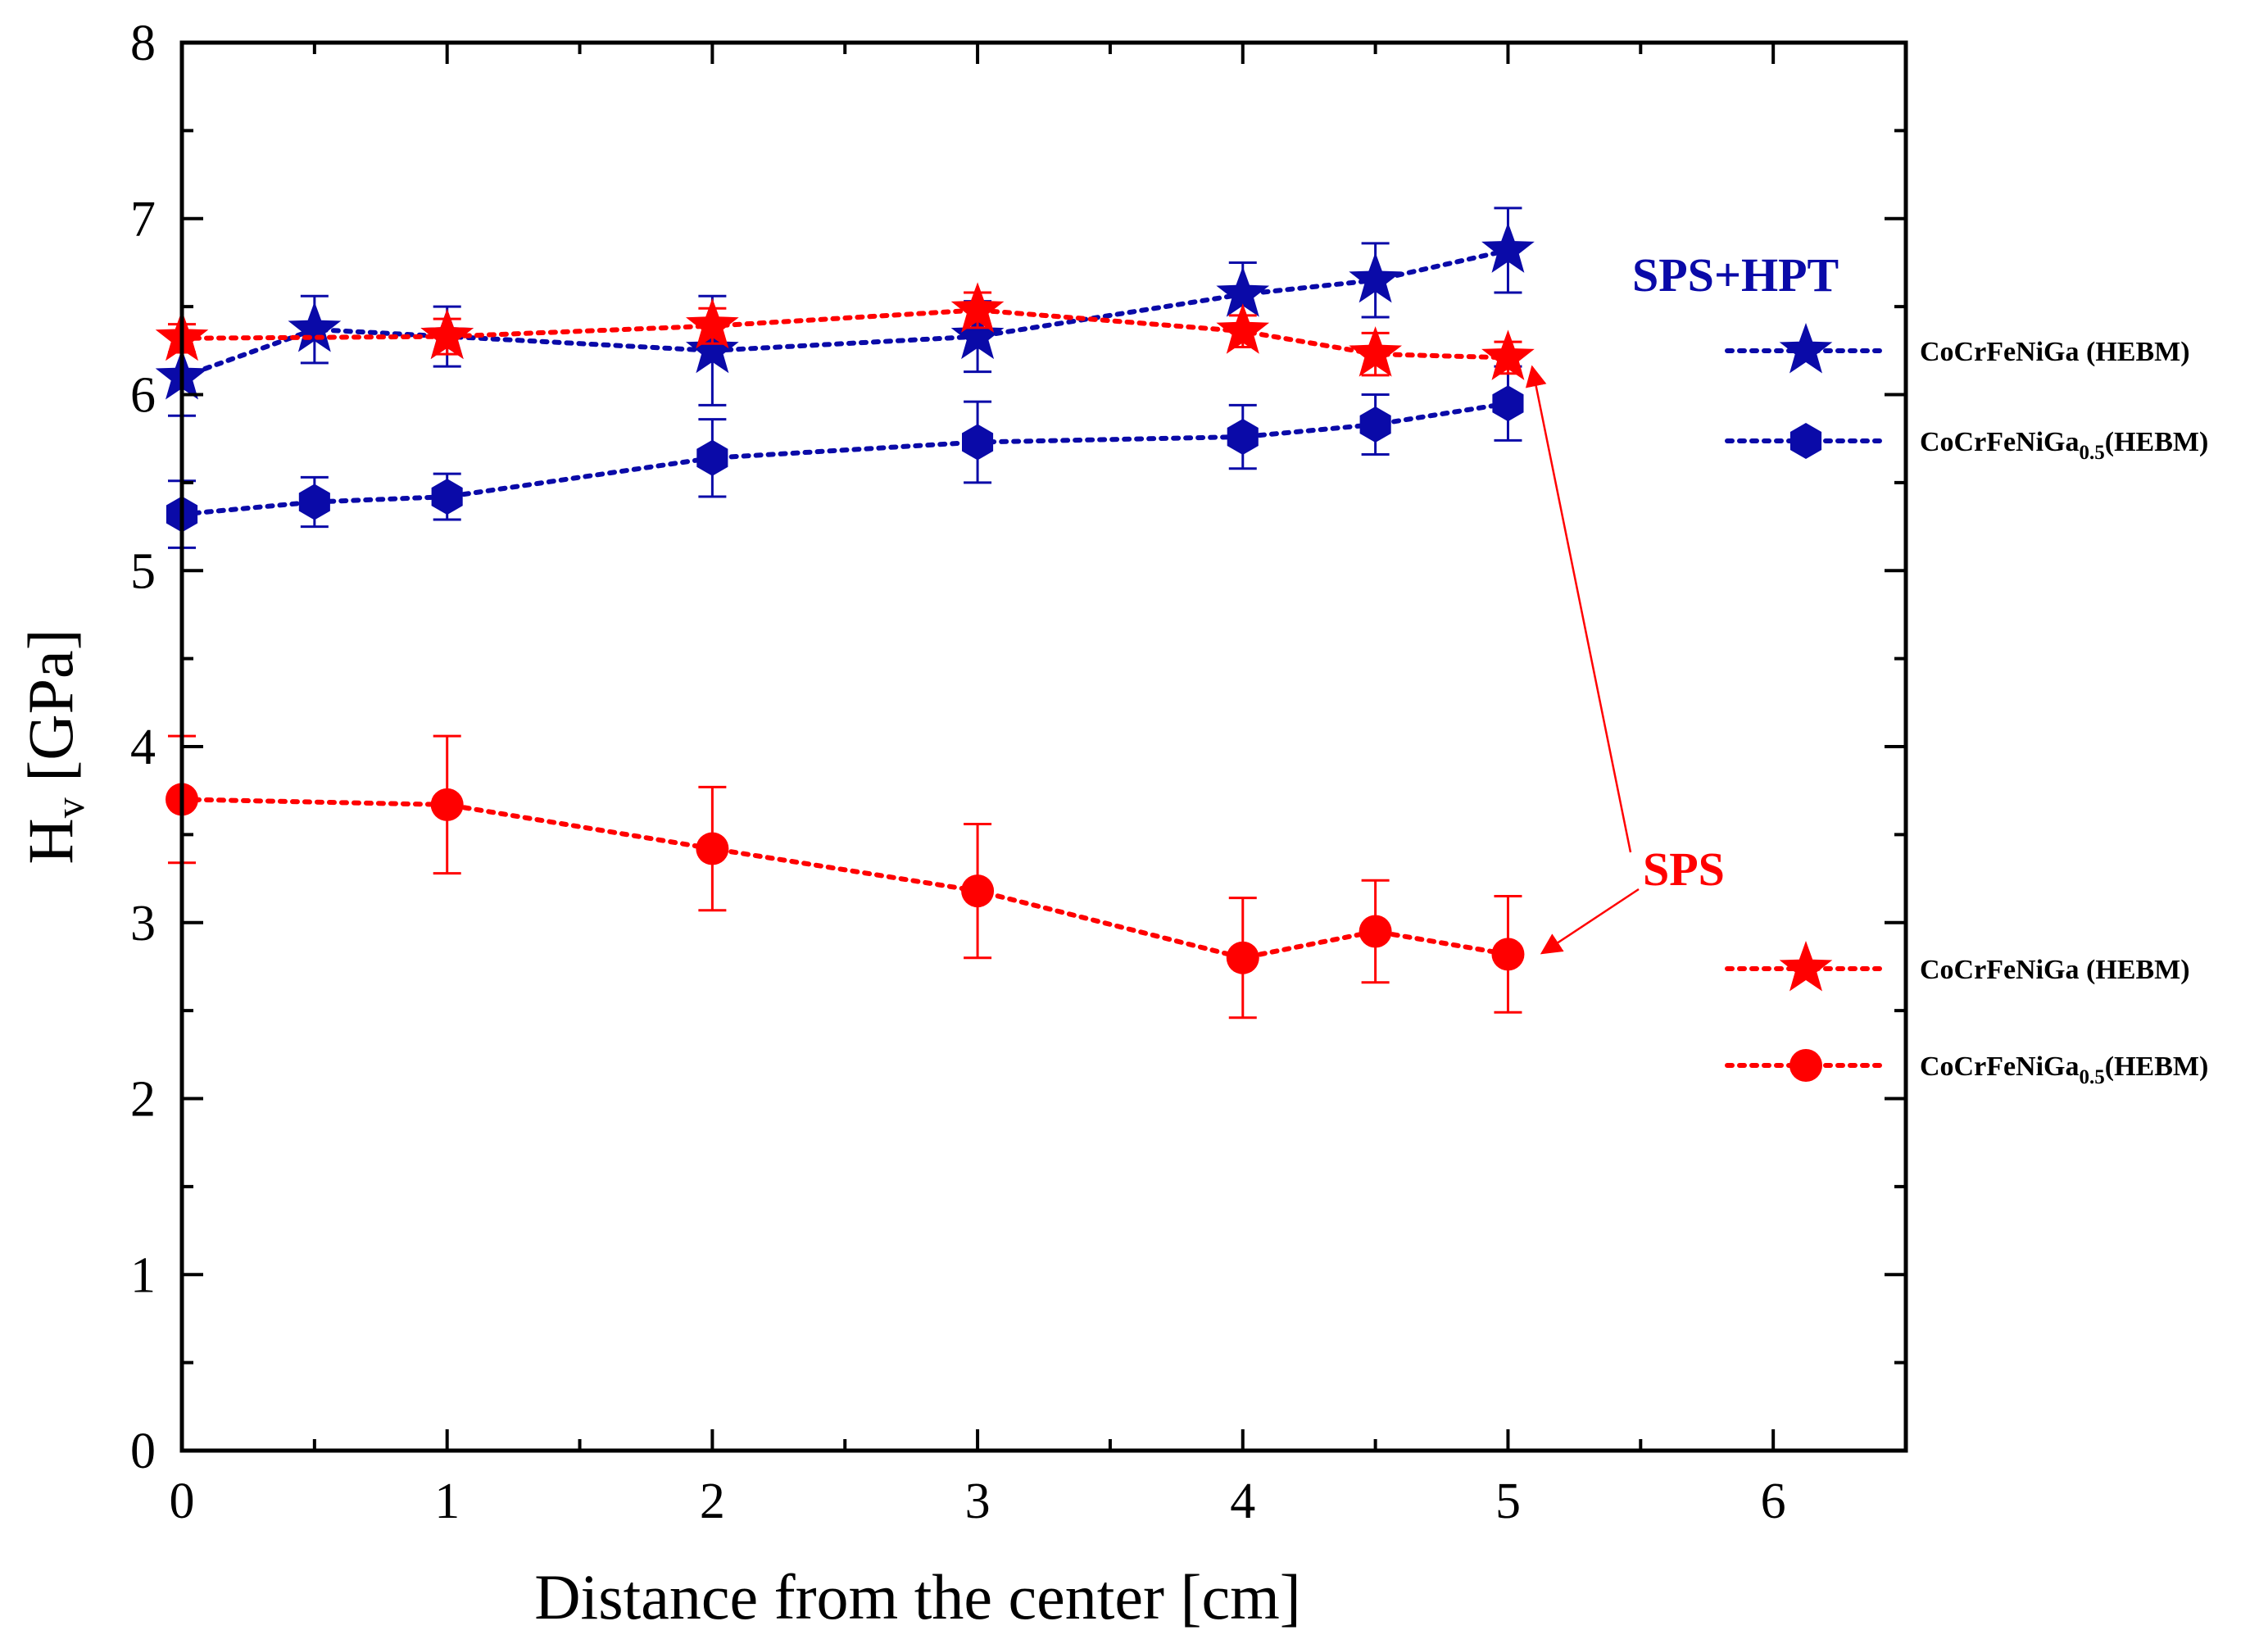 The height and width of the screenshot is (1644, 2268). Describe the element at coordinates (143, 571) in the screenshot. I see `y-tick-label: 5` at that location.